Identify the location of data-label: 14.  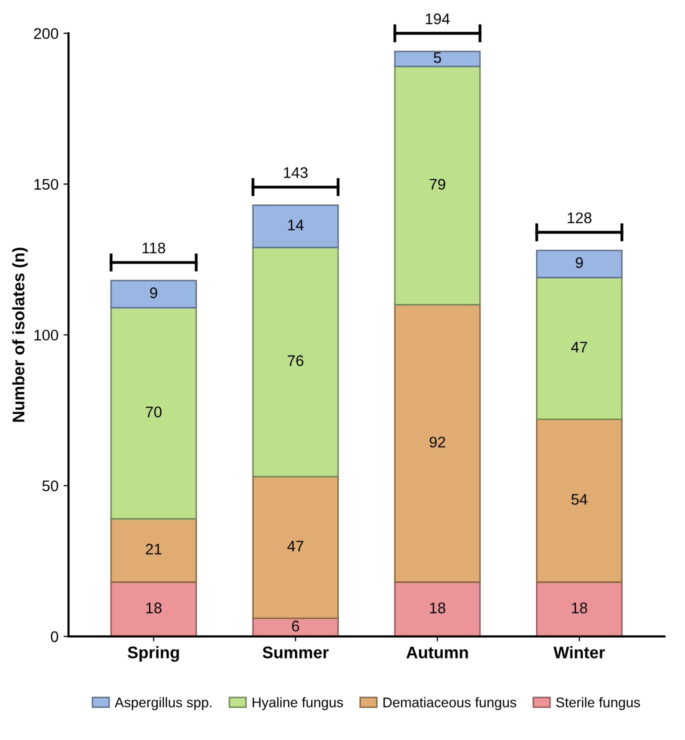
(296, 225).